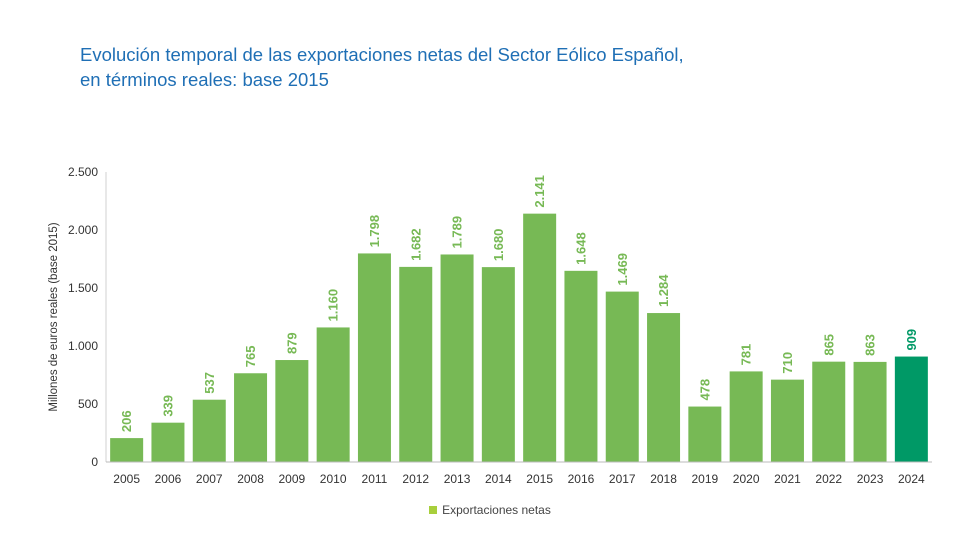  I want to click on data-label-2021: 710, so click(787, 363).